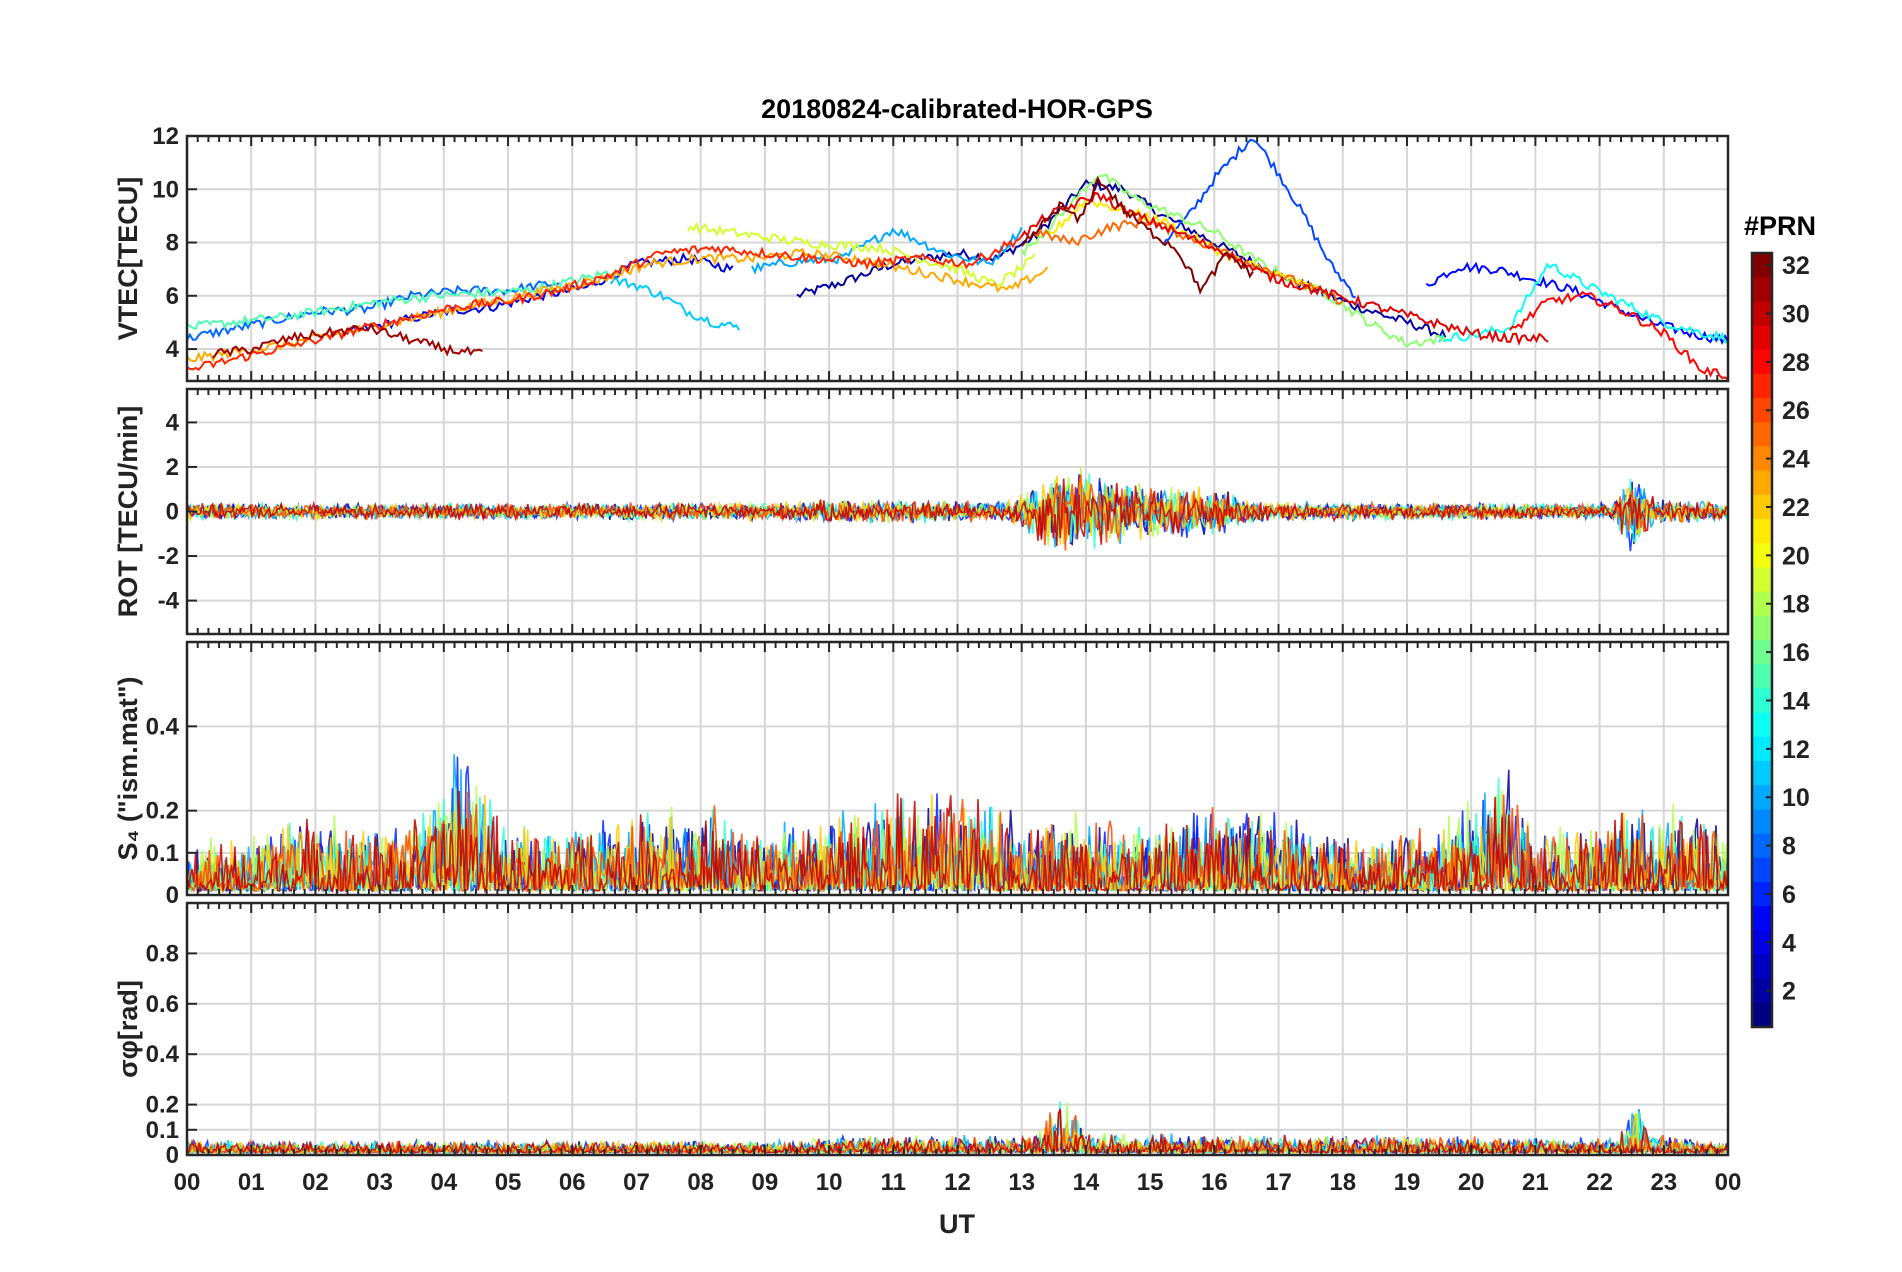  What do you see at coordinates (379, 1182) in the screenshot?
I see `x-tick-label: 03` at bounding box center [379, 1182].